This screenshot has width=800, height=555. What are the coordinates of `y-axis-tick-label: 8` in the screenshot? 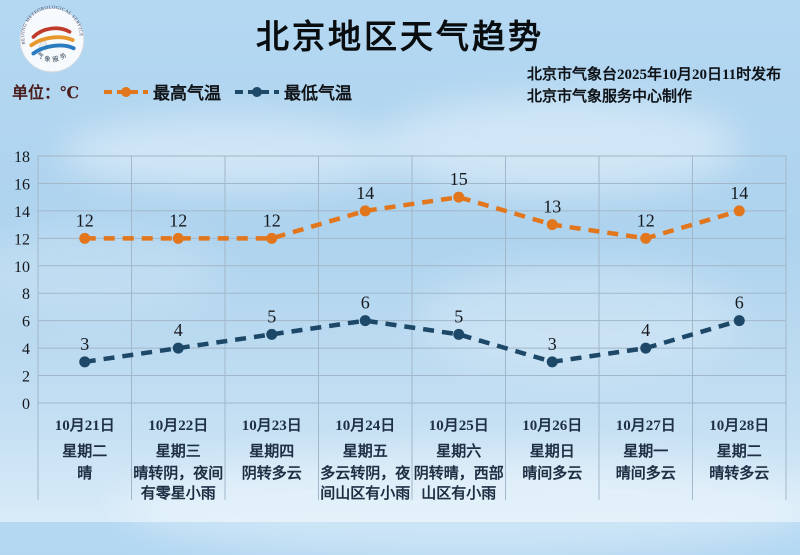 It's located at (26, 294).